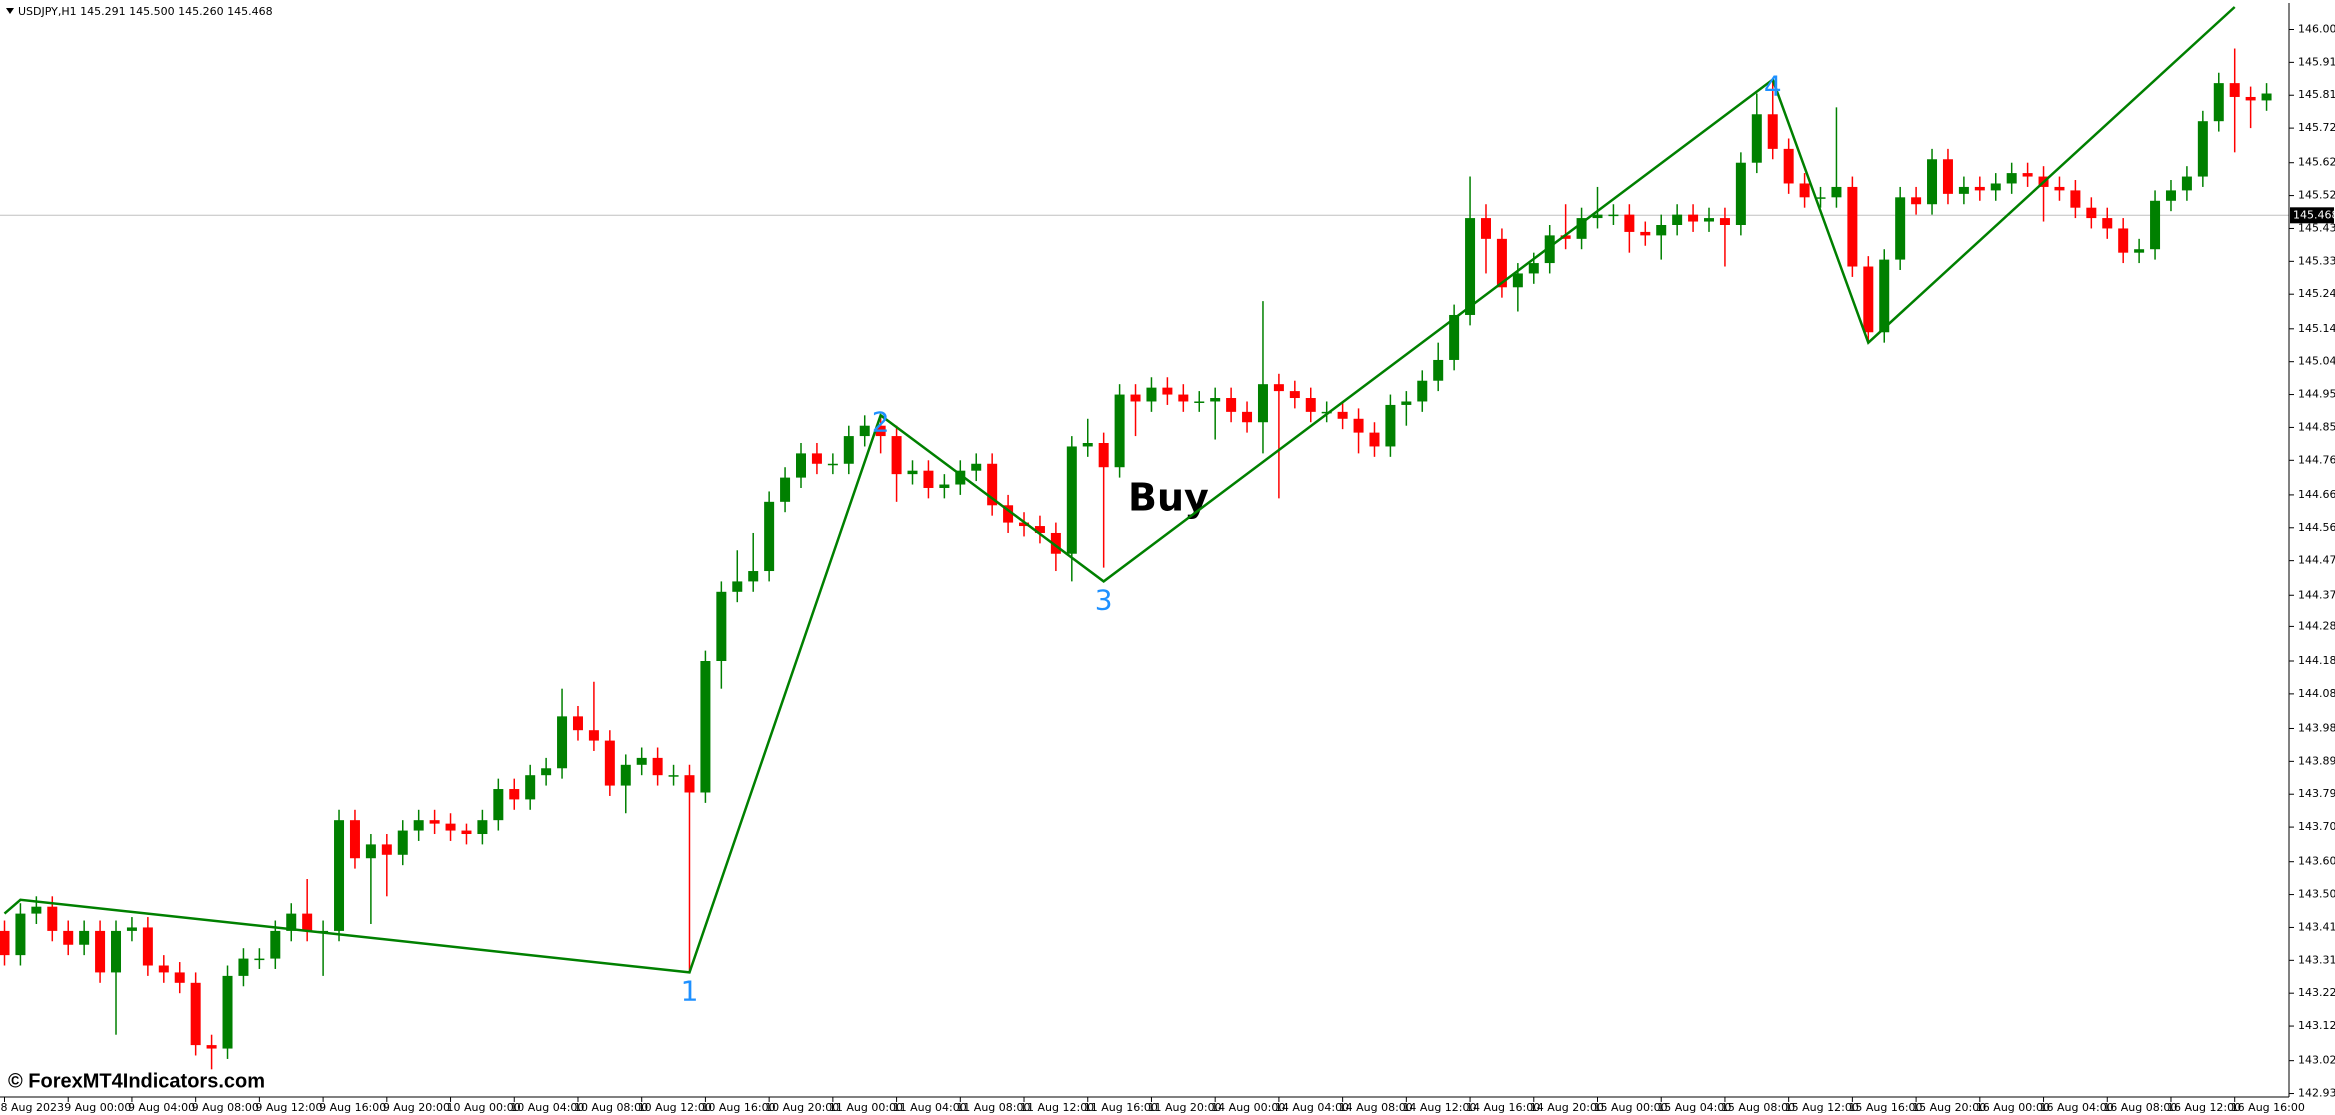 Image resolution: width=2335 pixels, height=1115 pixels. What do you see at coordinates (2316, 195) in the screenshot?
I see `y-tick-label: 145.525` at bounding box center [2316, 195].